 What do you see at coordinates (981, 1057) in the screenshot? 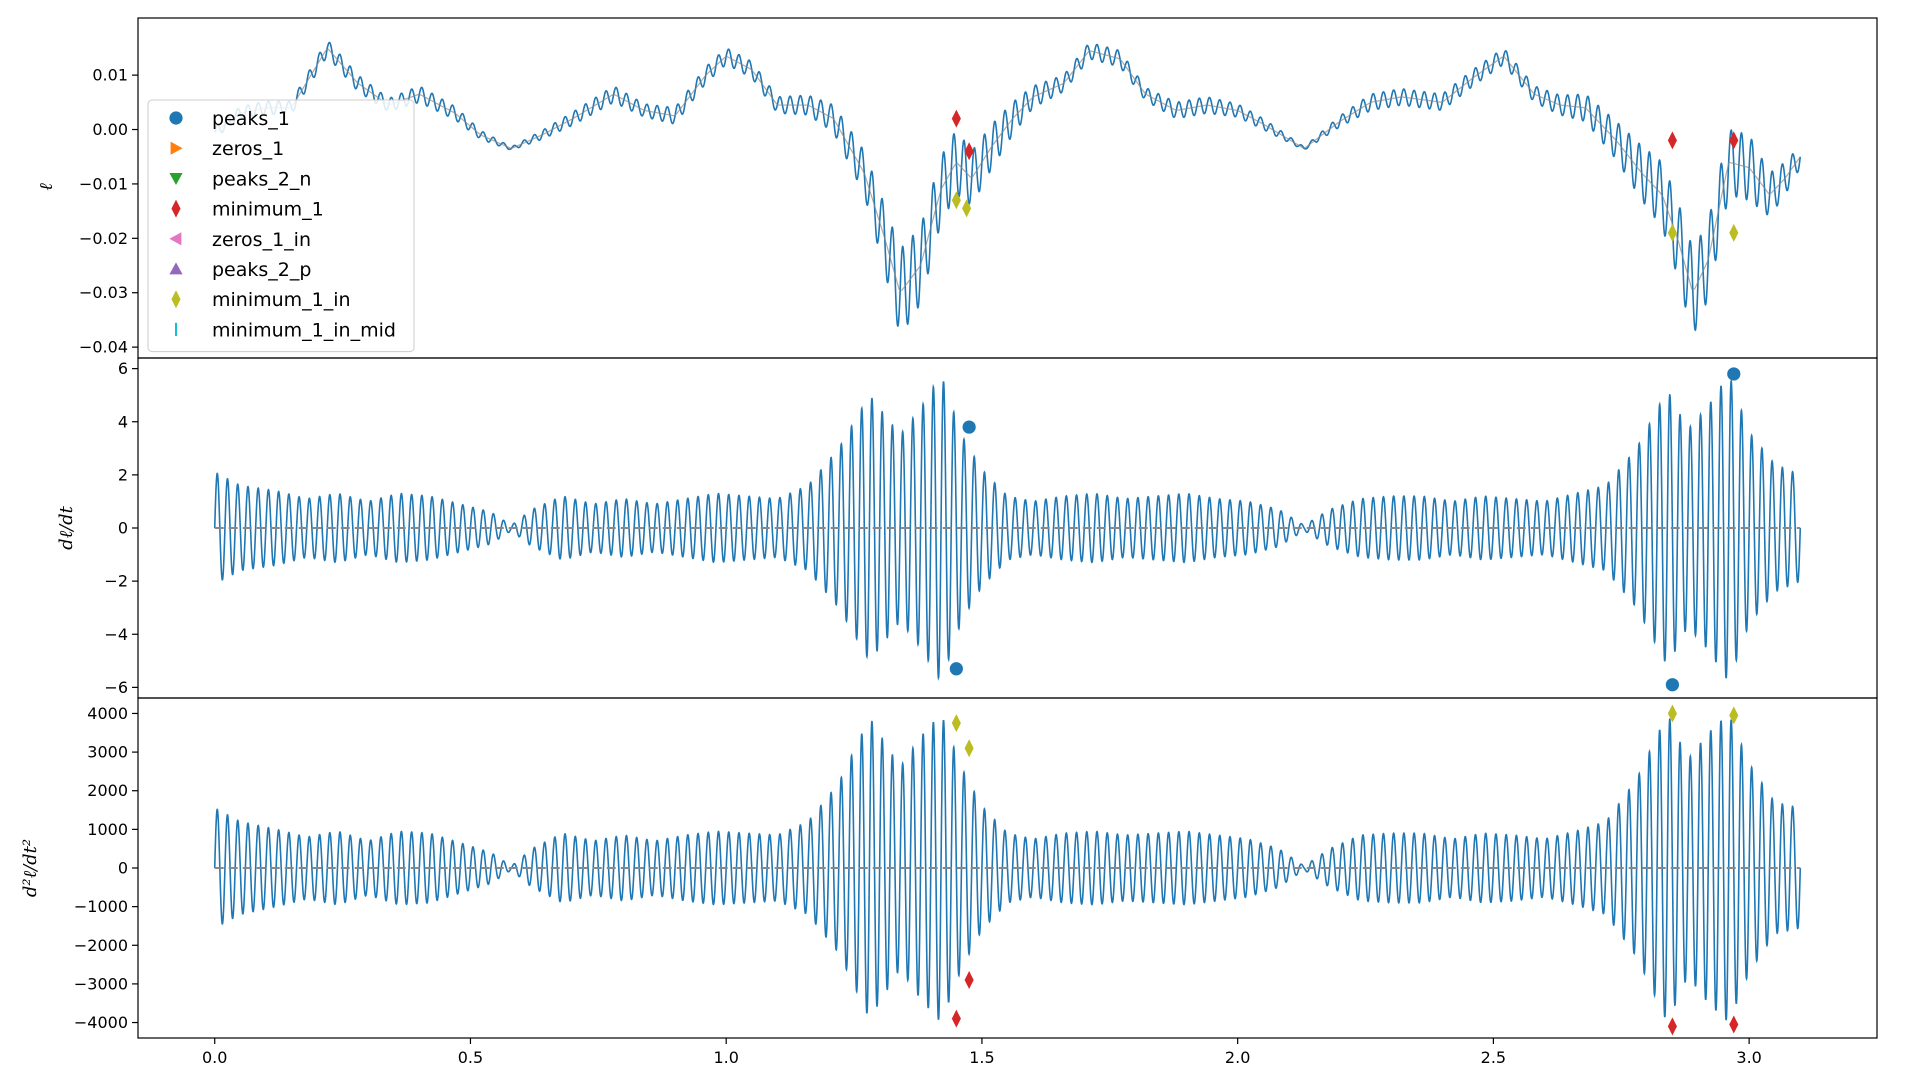
I see `x-tick-label: 1.5` at bounding box center [981, 1057].